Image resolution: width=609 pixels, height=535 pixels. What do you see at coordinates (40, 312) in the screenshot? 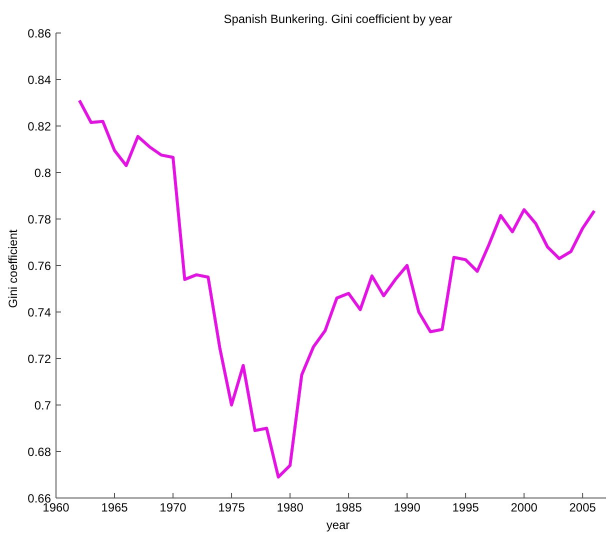
I see `y-tick-label: 0.74` at bounding box center [40, 312].